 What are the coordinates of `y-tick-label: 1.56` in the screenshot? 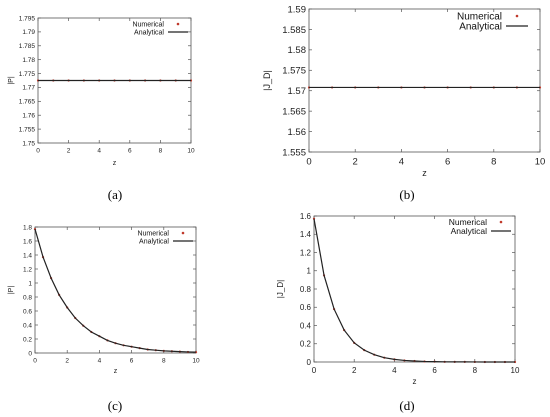 It's located at (297, 132).